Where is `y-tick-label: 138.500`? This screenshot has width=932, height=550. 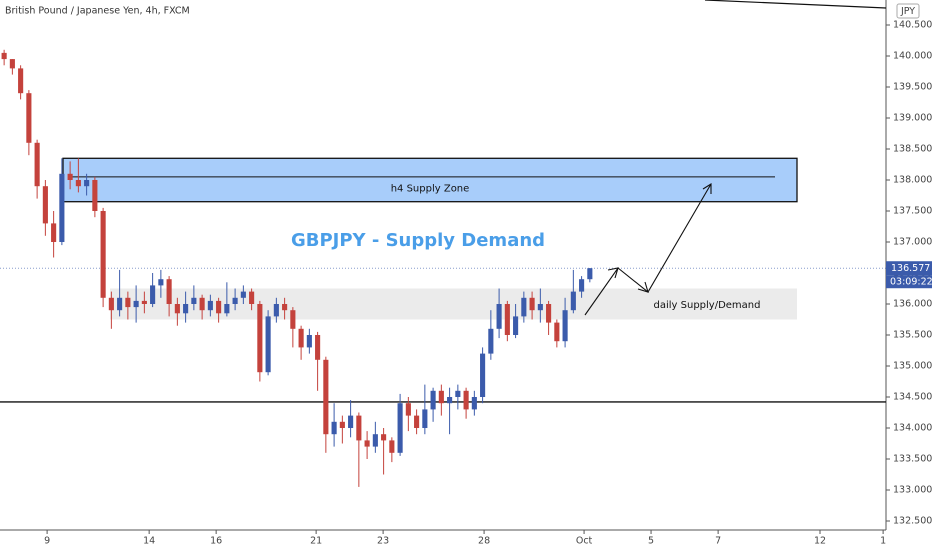 y-tick-label: 138.500 is located at coordinates (912, 148).